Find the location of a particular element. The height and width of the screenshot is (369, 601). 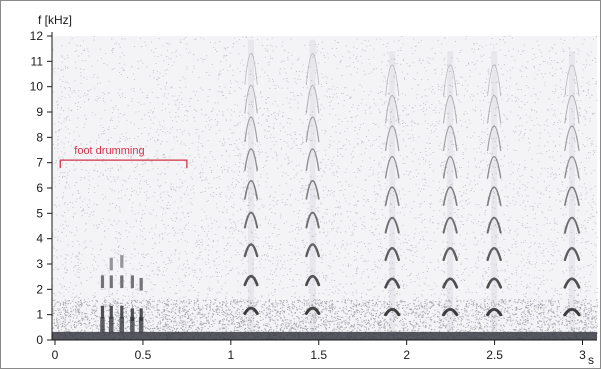

y-tick-label: 2 is located at coordinates (39, 289).